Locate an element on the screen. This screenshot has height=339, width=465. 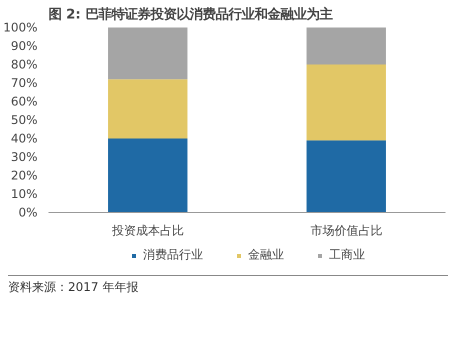
y-tick-label: 50% is located at coordinates (24, 120).